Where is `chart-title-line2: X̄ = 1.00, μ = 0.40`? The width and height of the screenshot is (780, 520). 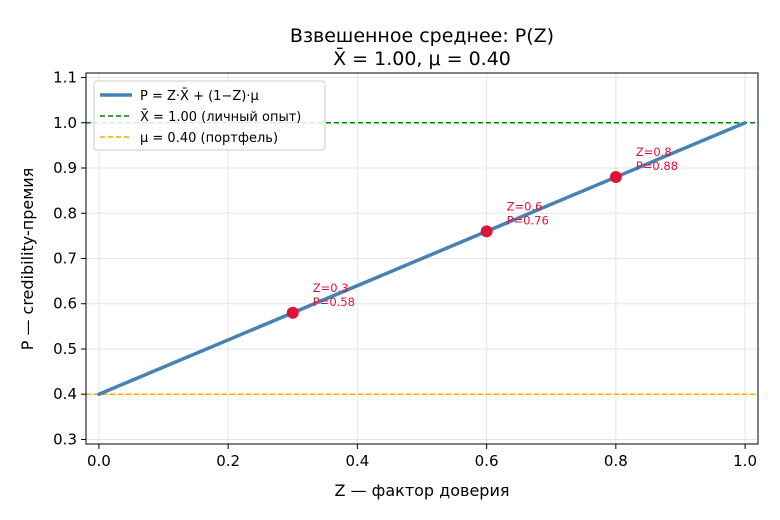 chart-title-line2: X̄ = 1.00, μ = 0.40 is located at coordinates (422, 58).